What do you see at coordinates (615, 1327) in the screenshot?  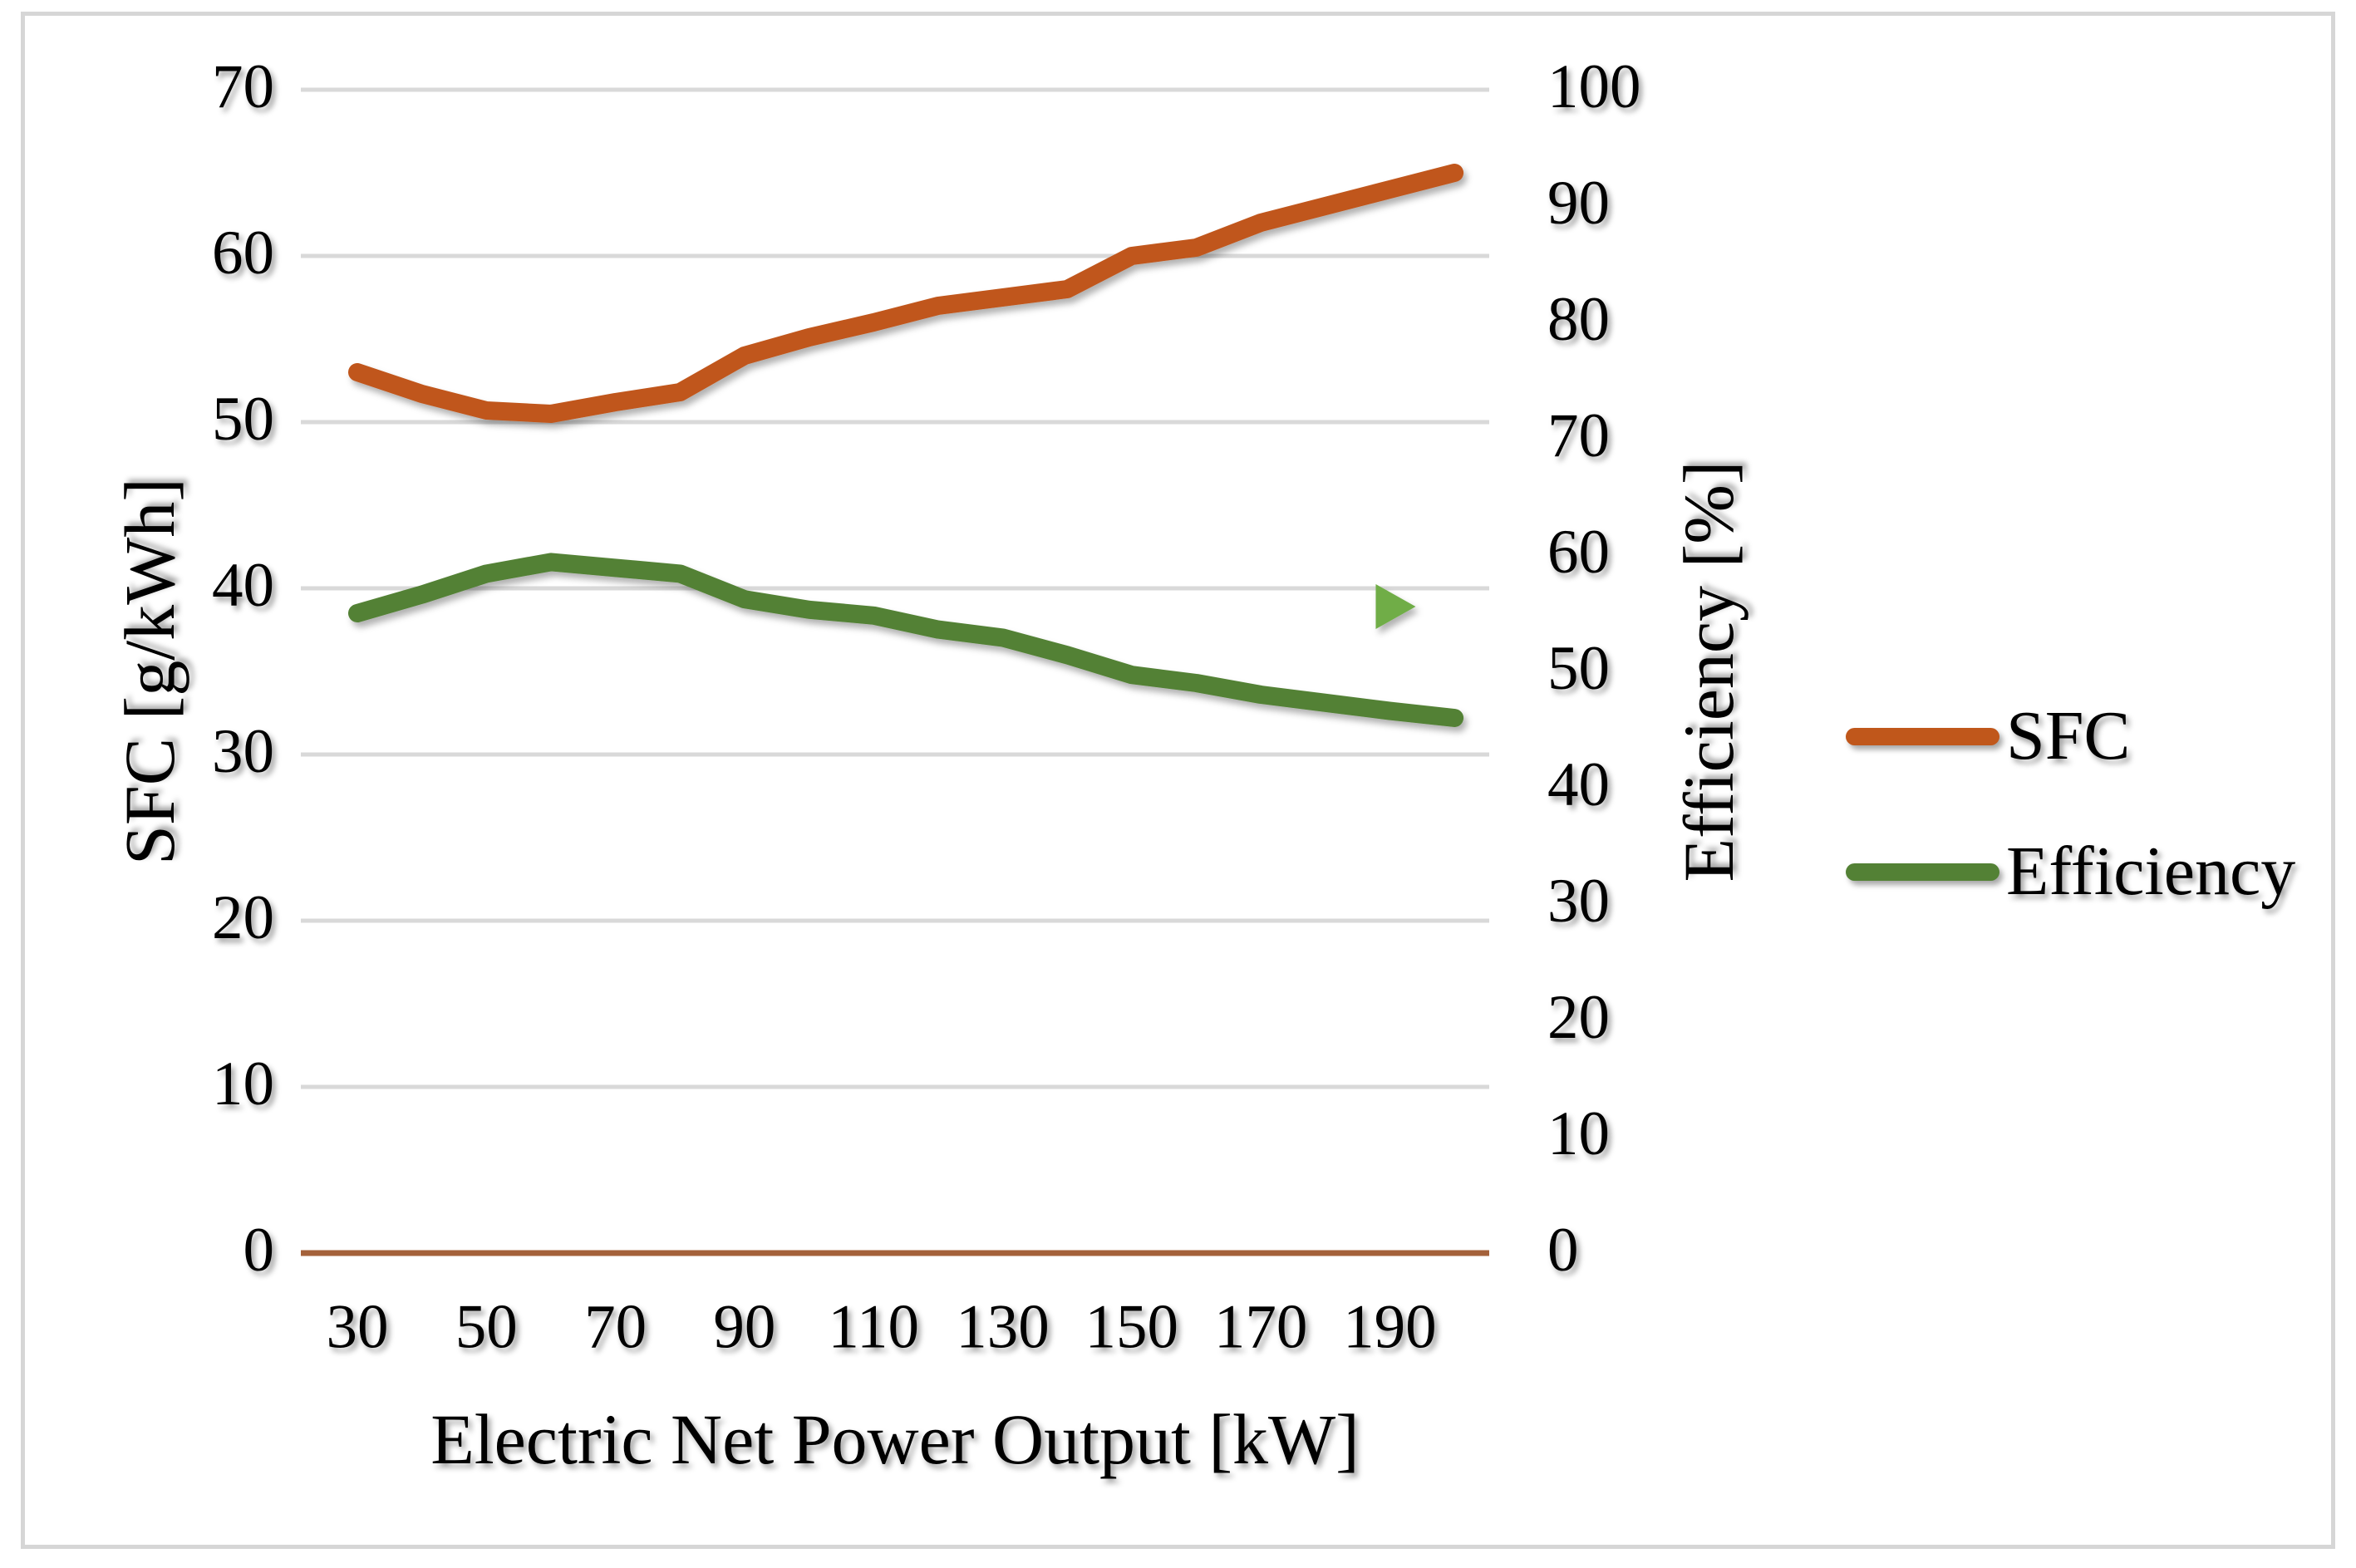 I see `x-axis-tick-label: 70` at bounding box center [615, 1327].